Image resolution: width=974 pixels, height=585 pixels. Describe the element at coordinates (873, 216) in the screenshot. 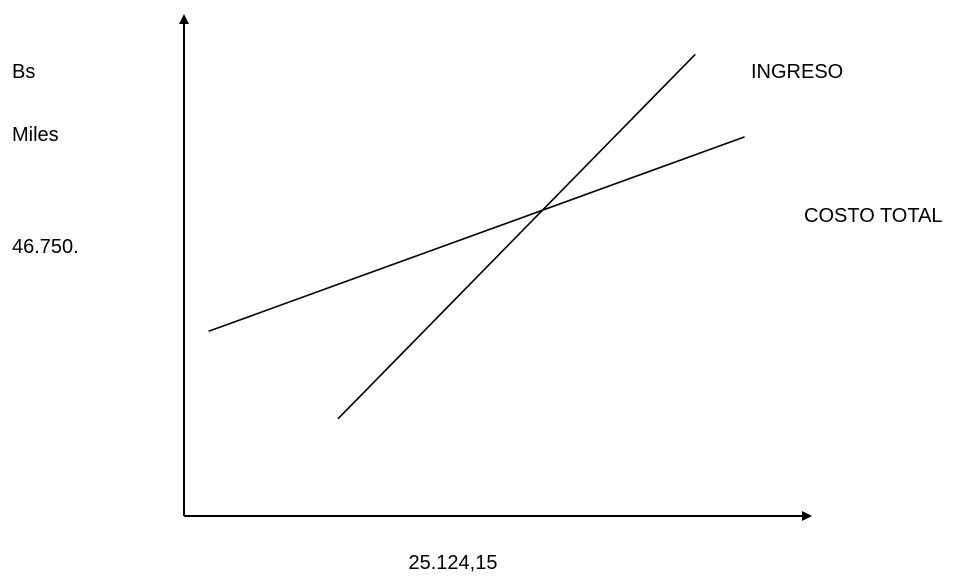

I see `costo-total-label: COSTO TOTAL` at that location.